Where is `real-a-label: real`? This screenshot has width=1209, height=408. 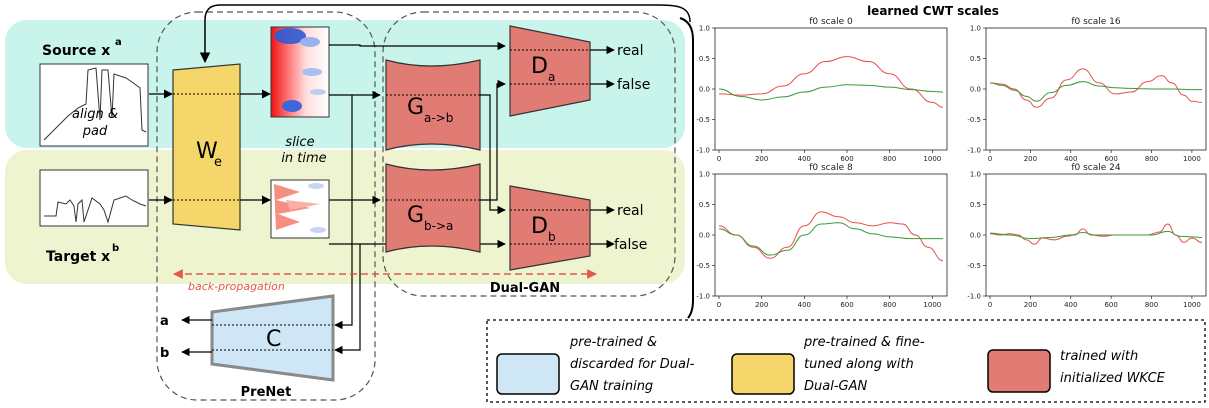 real-a-label: real is located at coordinates (630, 51).